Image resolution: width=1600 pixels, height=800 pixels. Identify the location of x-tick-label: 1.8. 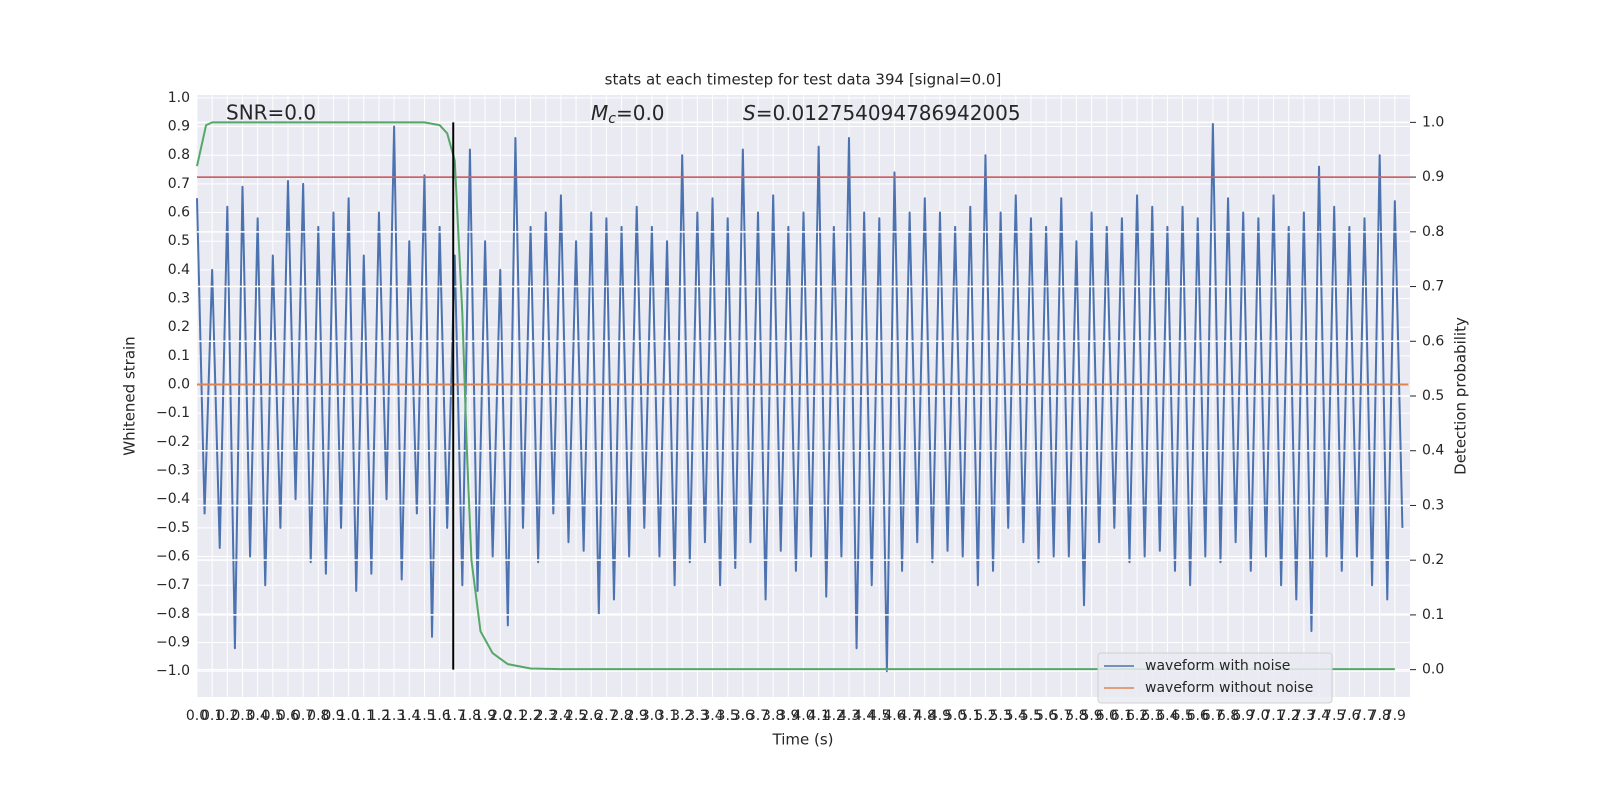
(470, 716).